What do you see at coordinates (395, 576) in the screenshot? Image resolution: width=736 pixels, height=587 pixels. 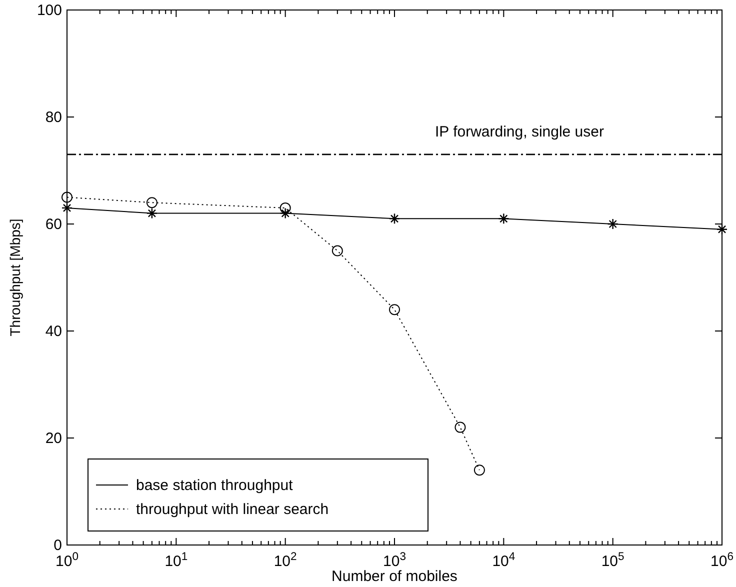 I see `x-axis-title: Number of mobiles` at bounding box center [395, 576].